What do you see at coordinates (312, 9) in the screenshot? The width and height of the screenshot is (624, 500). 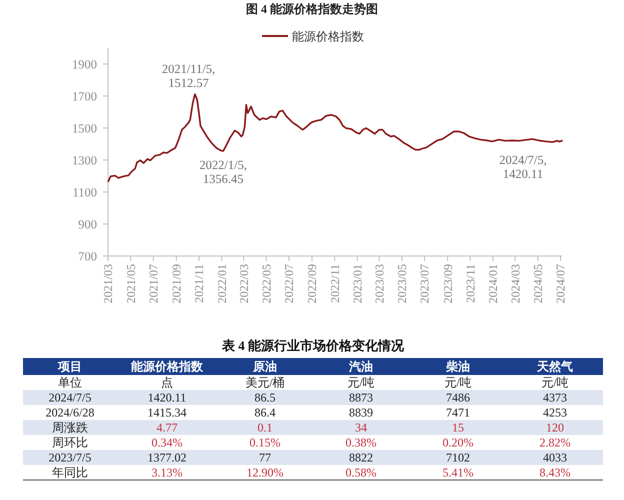 I see `chart-title: 图 4 能源价格指数走势图` at bounding box center [312, 9].